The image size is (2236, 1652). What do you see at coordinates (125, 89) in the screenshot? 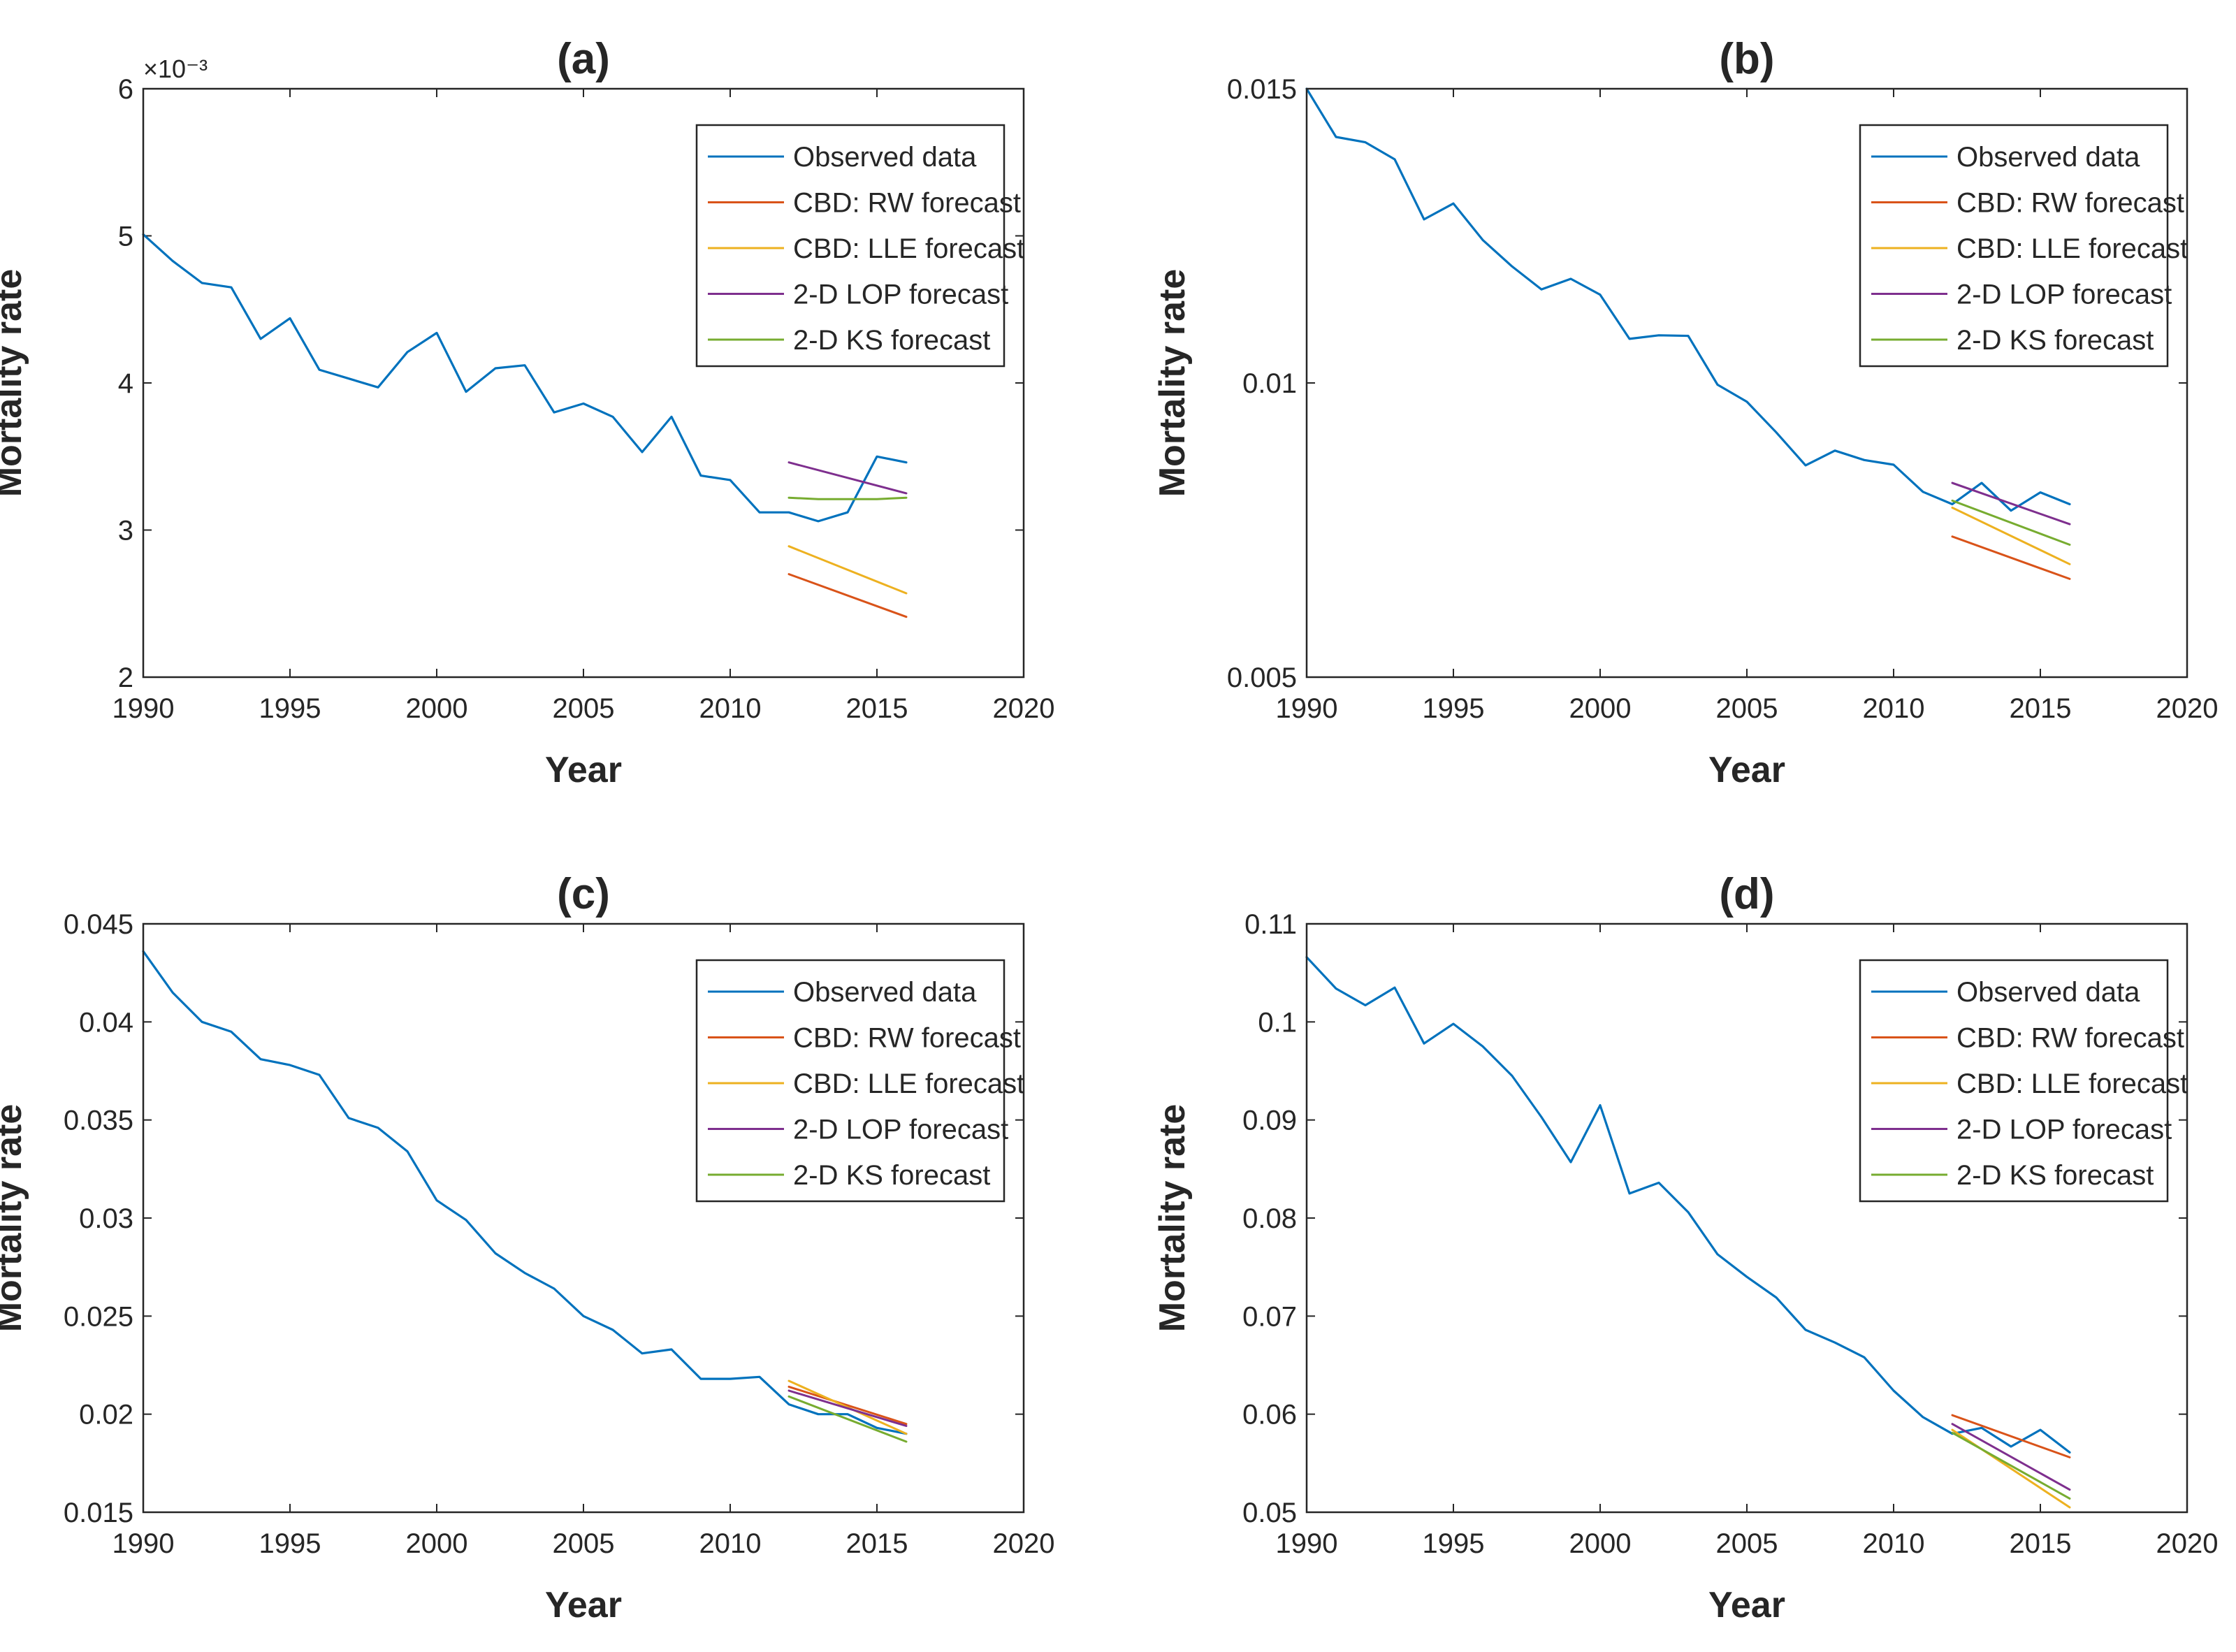
I see `y-tick-label: 6` at bounding box center [125, 89].